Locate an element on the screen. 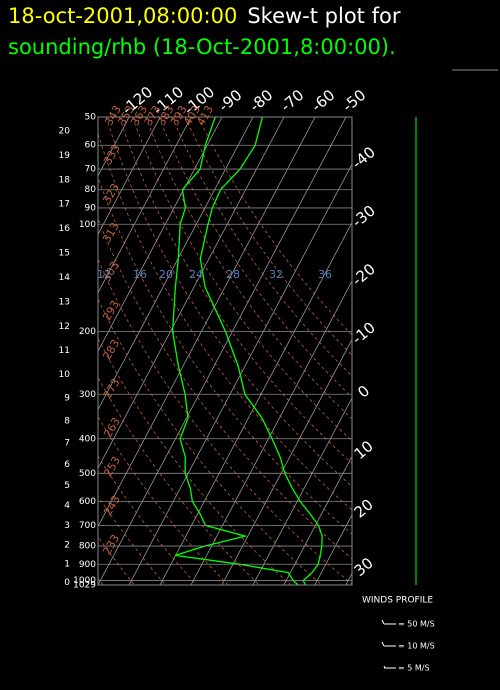 The image size is (500, 690). height-tick-label: 4 is located at coordinates (67, 506).